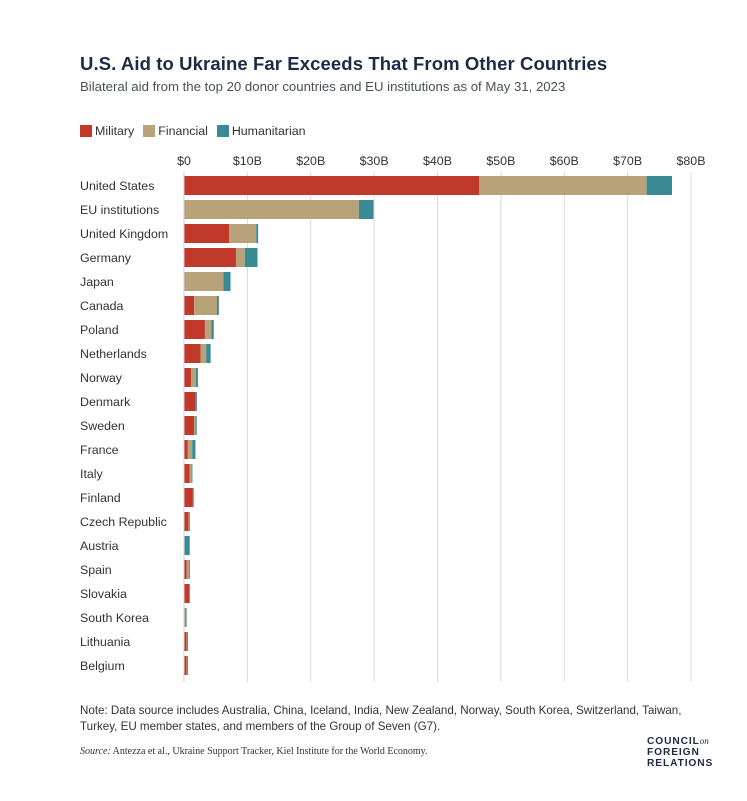 The height and width of the screenshot is (801, 747). I want to click on category-label: France, so click(99, 450).